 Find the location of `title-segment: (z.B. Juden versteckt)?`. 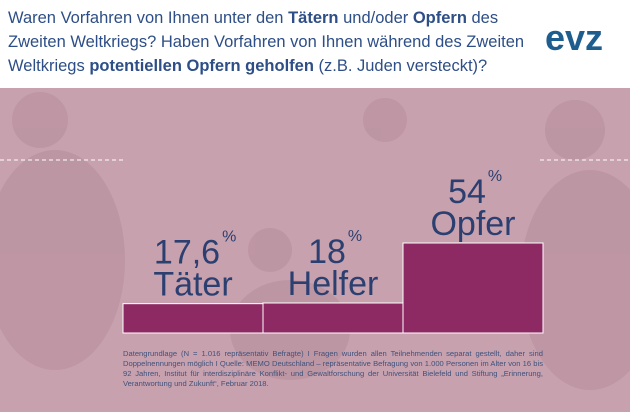

title-segment: (z.B. Juden versteckt)? is located at coordinates (400, 66).